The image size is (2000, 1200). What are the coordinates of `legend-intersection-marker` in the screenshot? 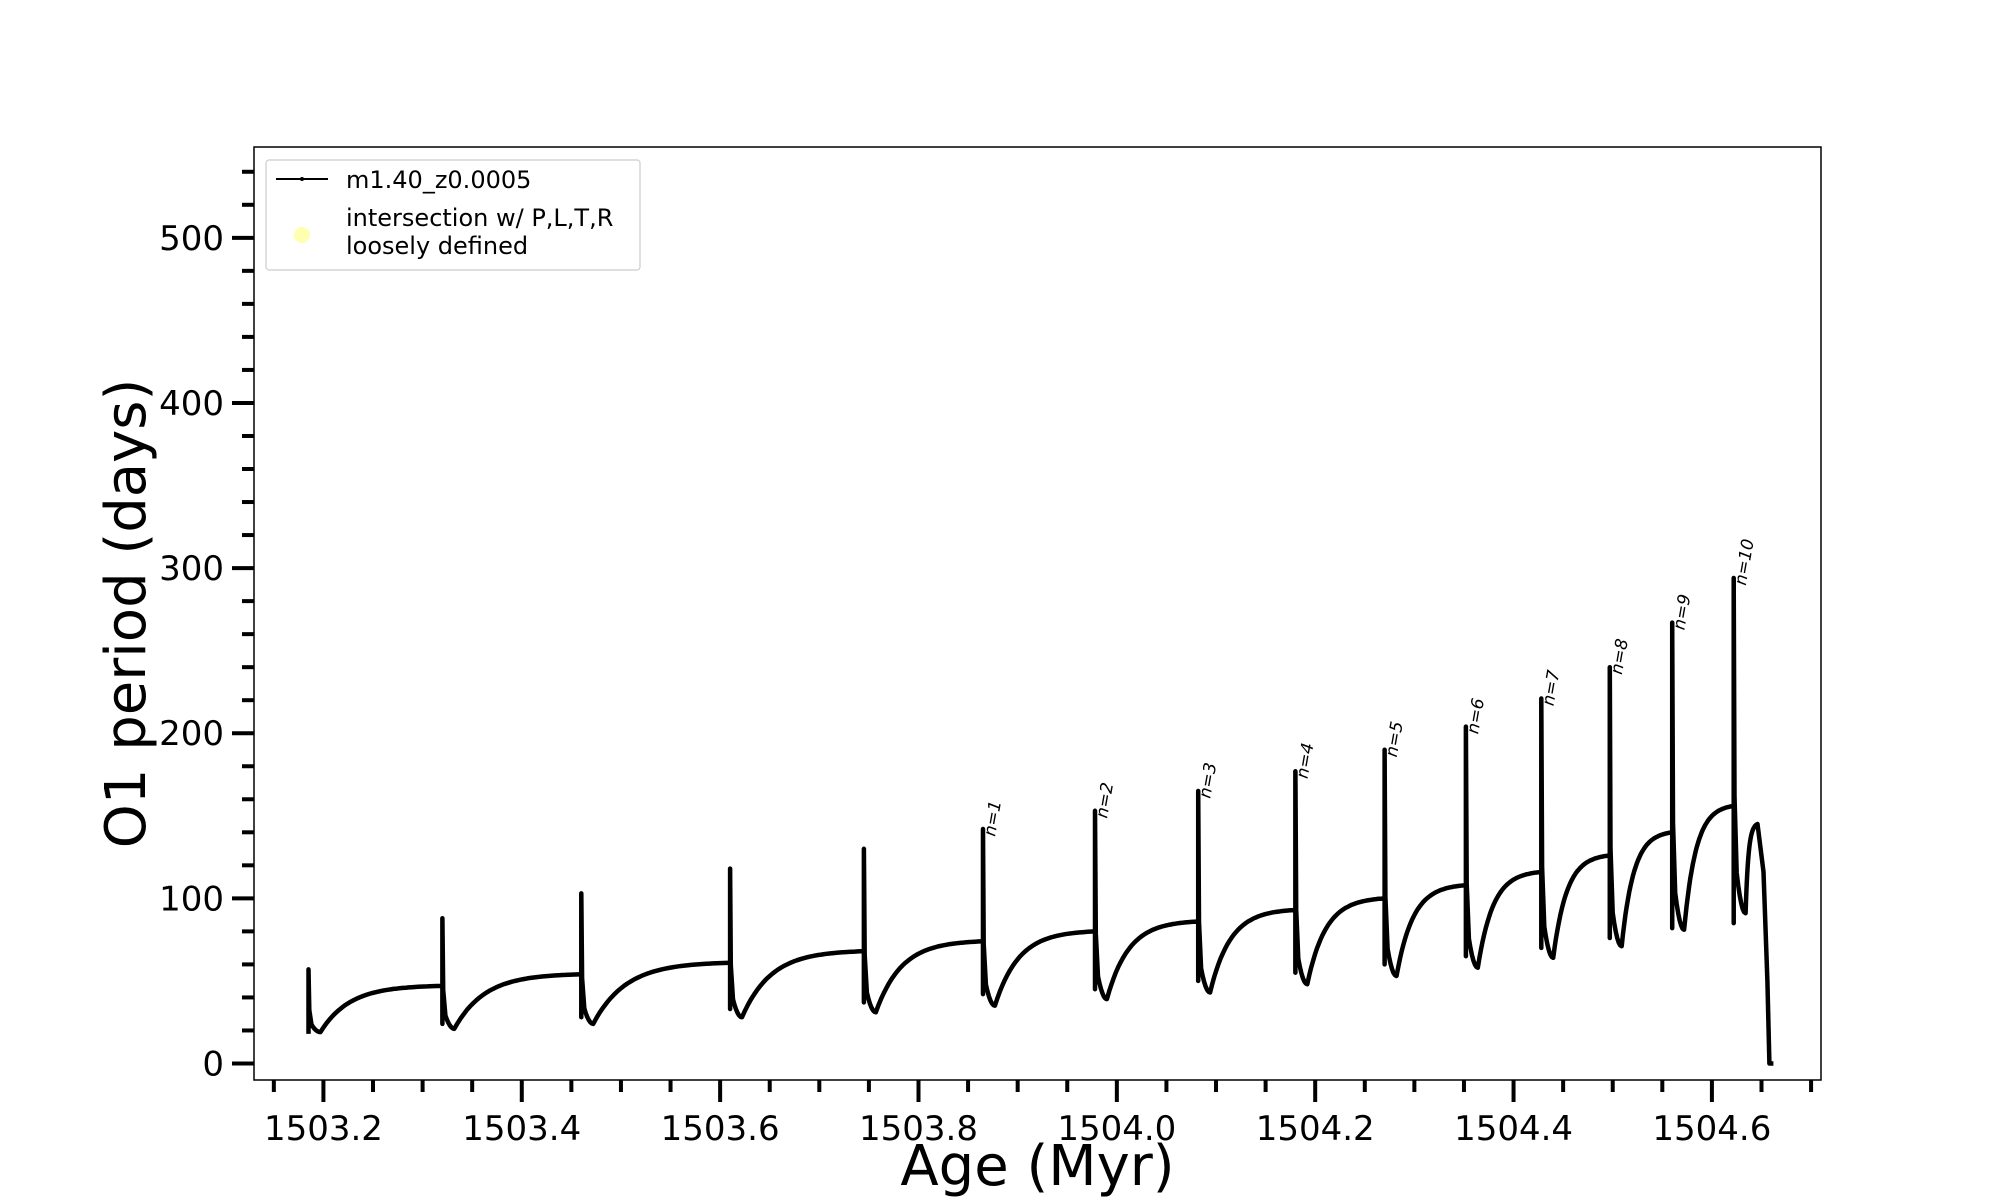 It's located at (302, 235).